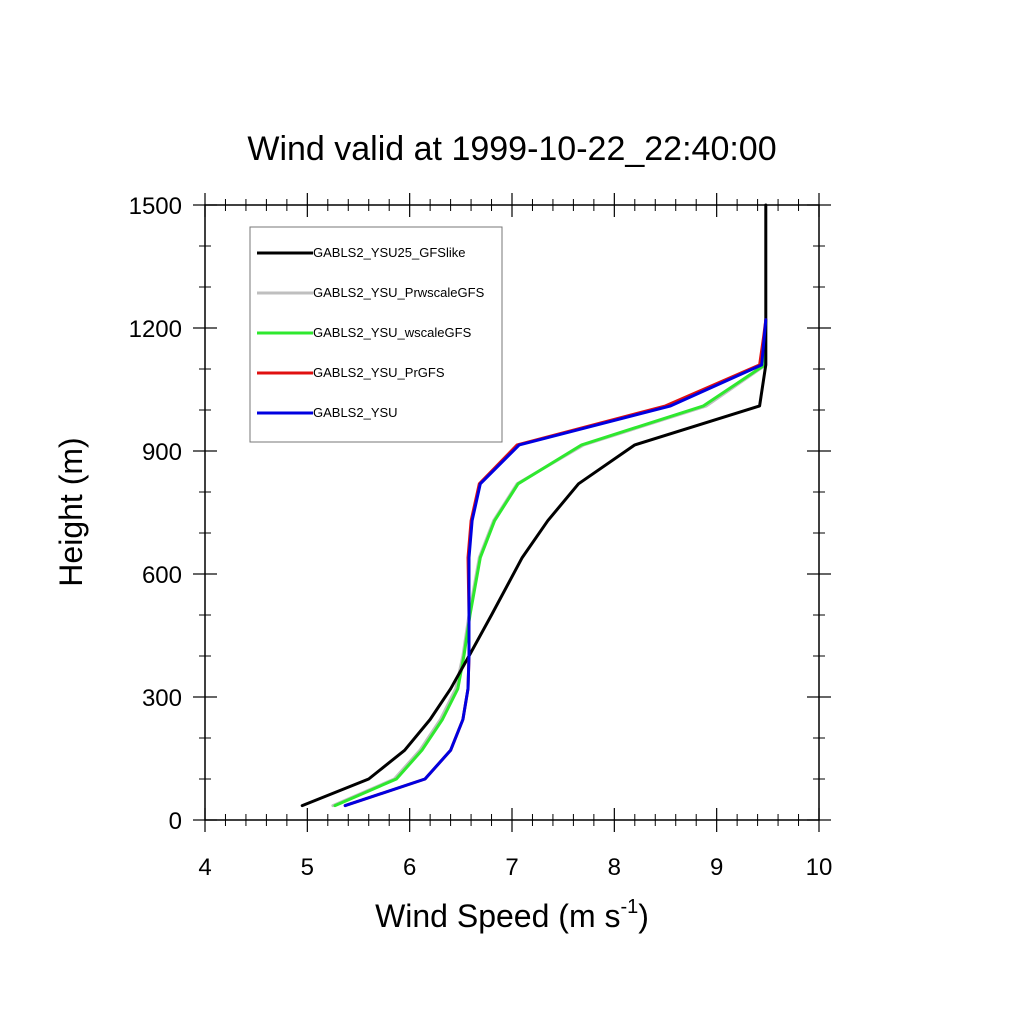 This screenshot has width=1024, height=1024. I want to click on x-tick-label: 7, so click(511, 867).